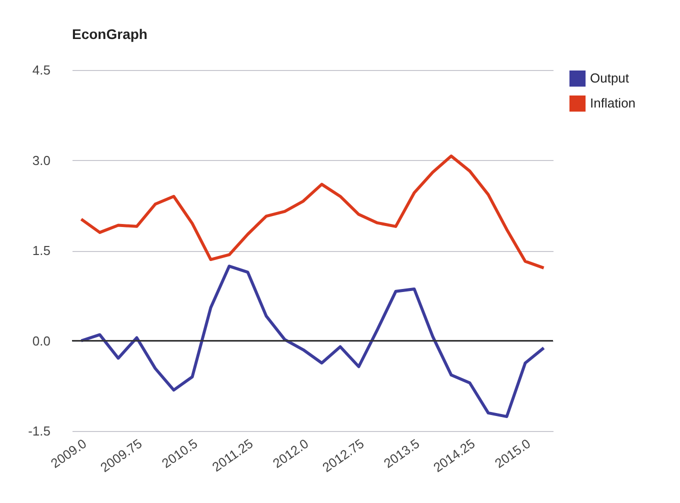 This screenshot has width=680, height=503. I want to click on legend-label: Output, so click(610, 78).